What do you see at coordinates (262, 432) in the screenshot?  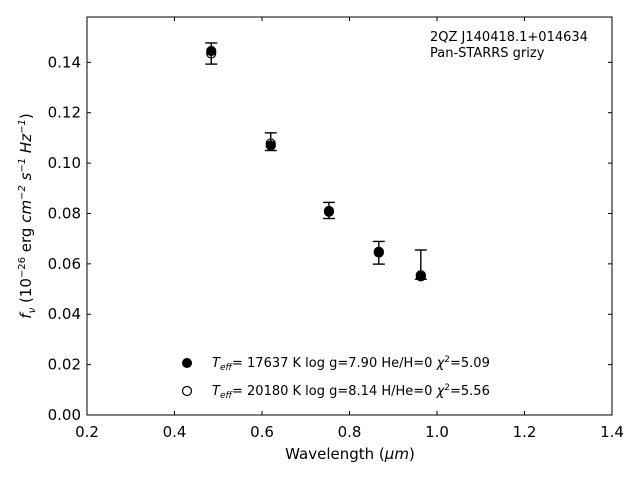 I see `x-tick-label: 0.6` at bounding box center [262, 432].